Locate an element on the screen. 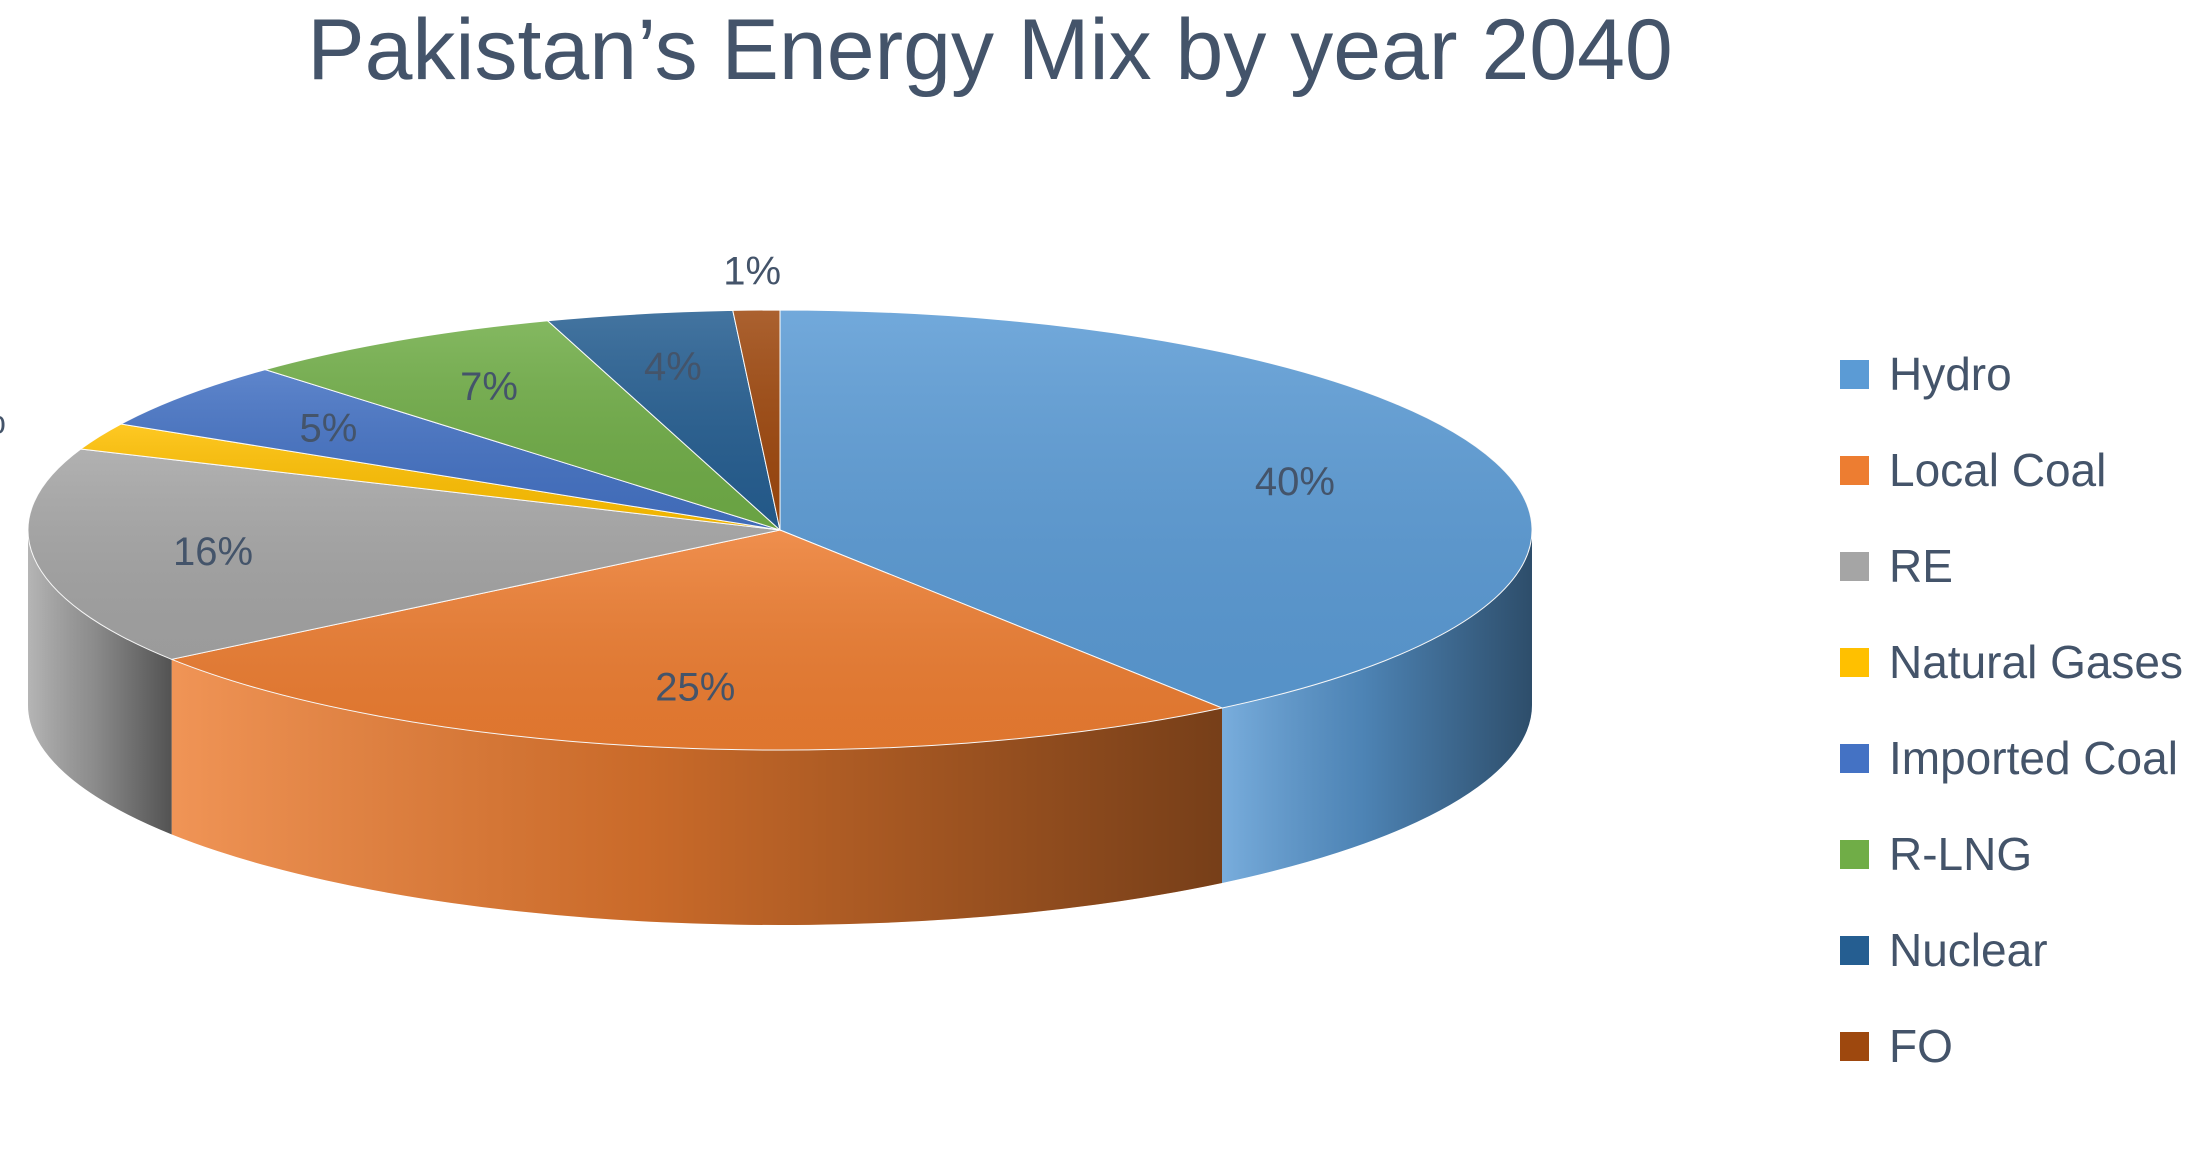 The image size is (2199, 1163). legend-label: Nuclear is located at coordinates (1968, 950).